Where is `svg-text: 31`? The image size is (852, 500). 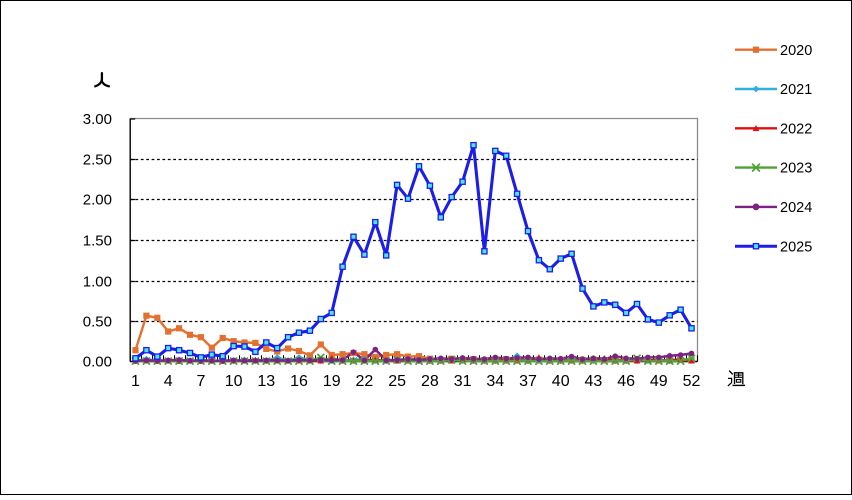
svg-text: 31 is located at coordinates (463, 381).